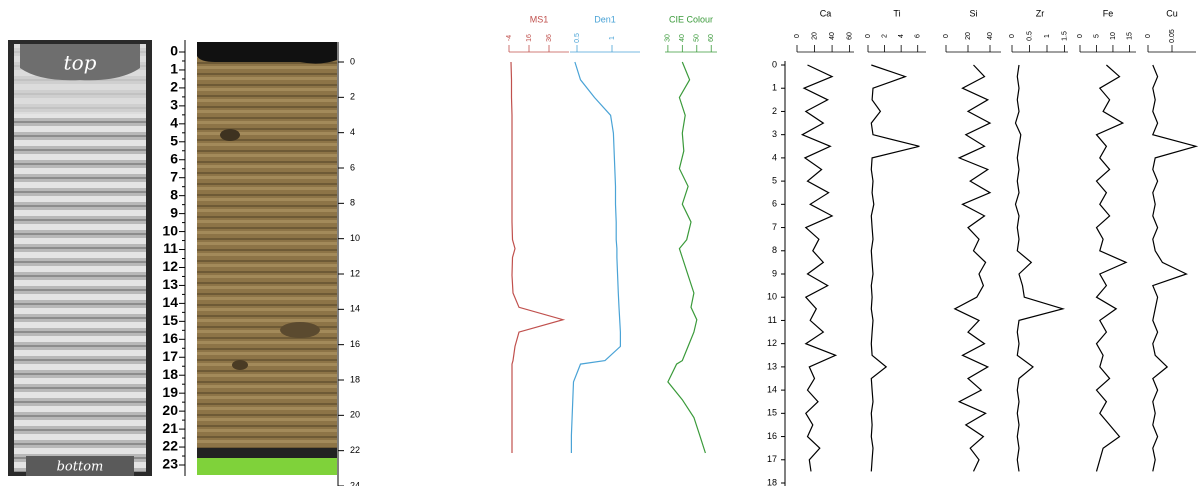 The width and height of the screenshot is (1198, 486). What do you see at coordinates (509, 38) in the screenshot?
I see `x-tick-label: -4` at bounding box center [509, 38].